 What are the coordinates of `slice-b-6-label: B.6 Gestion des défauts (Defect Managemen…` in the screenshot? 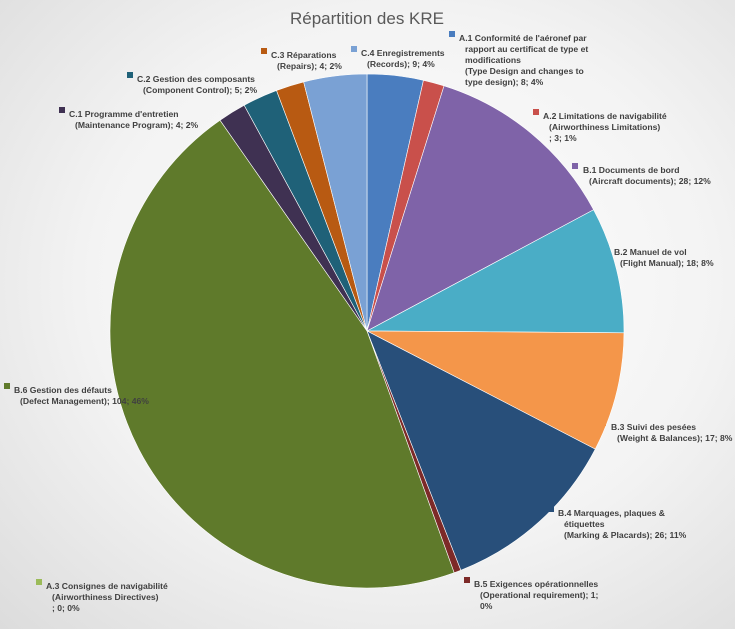 It's located at (81, 395).